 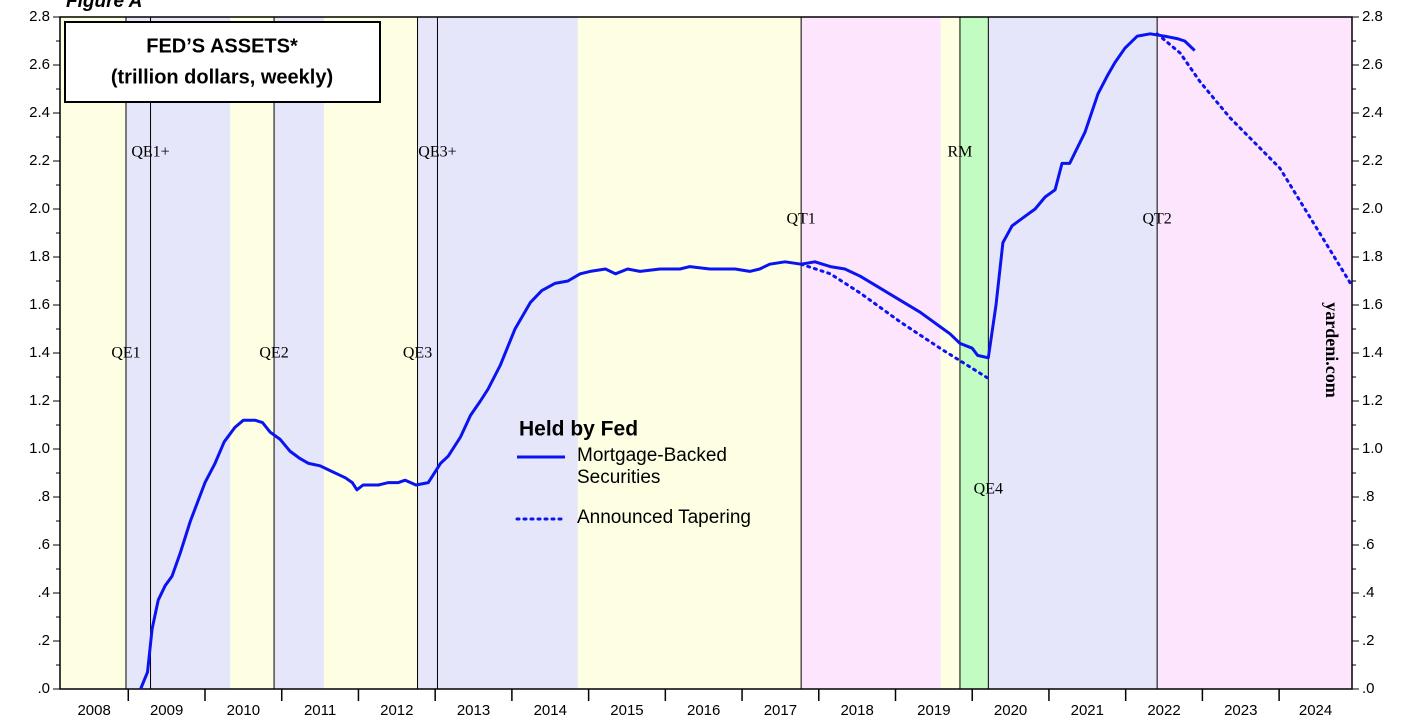 What do you see at coordinates (1332, 349) in the screenshot?
I see `watermark: yardeni.com` at bounding box center [1332, 349].